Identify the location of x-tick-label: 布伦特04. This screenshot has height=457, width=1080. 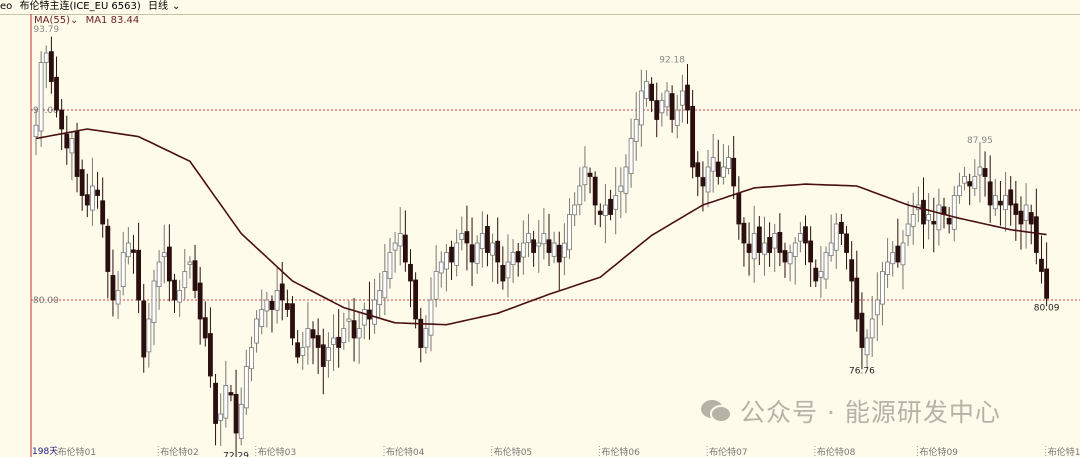
(405, 451).